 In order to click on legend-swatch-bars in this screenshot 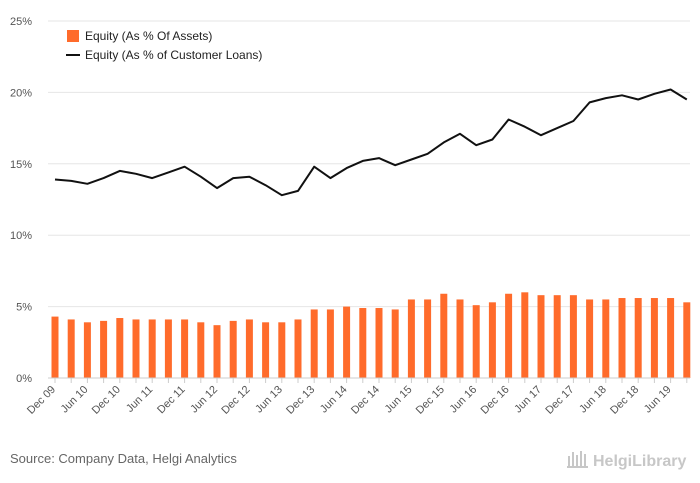, I will do `click(73, 36)`.